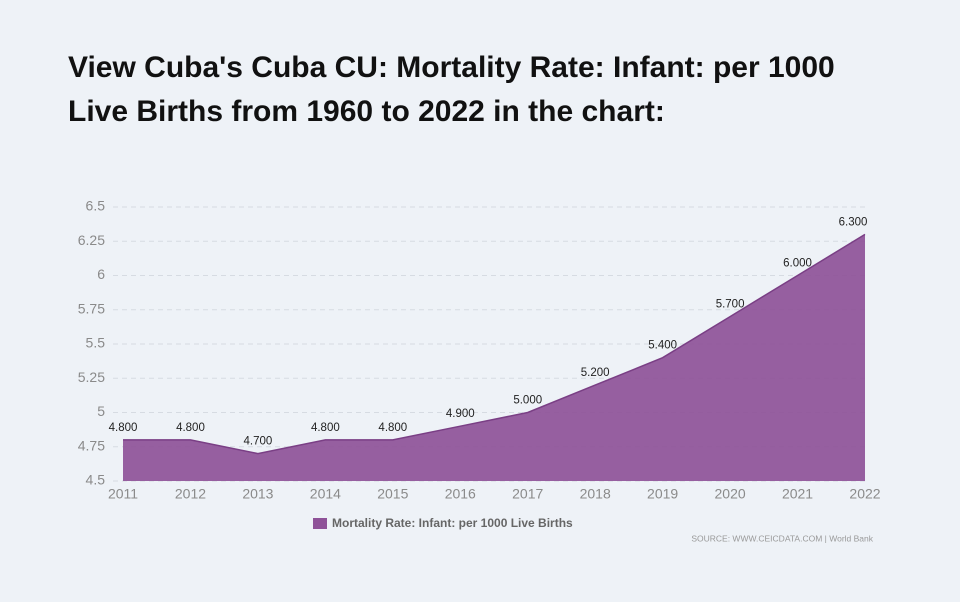 This screenshot has height=602, width=960. Describe the element at coordinates (190, 494) in the screenshot. I see `x-tick-label: 2012` at that location.